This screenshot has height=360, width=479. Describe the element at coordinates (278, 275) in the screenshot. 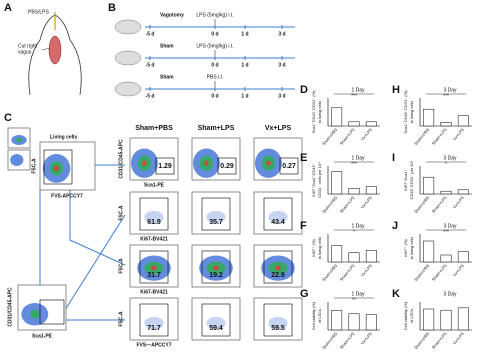

I see `gate-value: 22.9` at that location.